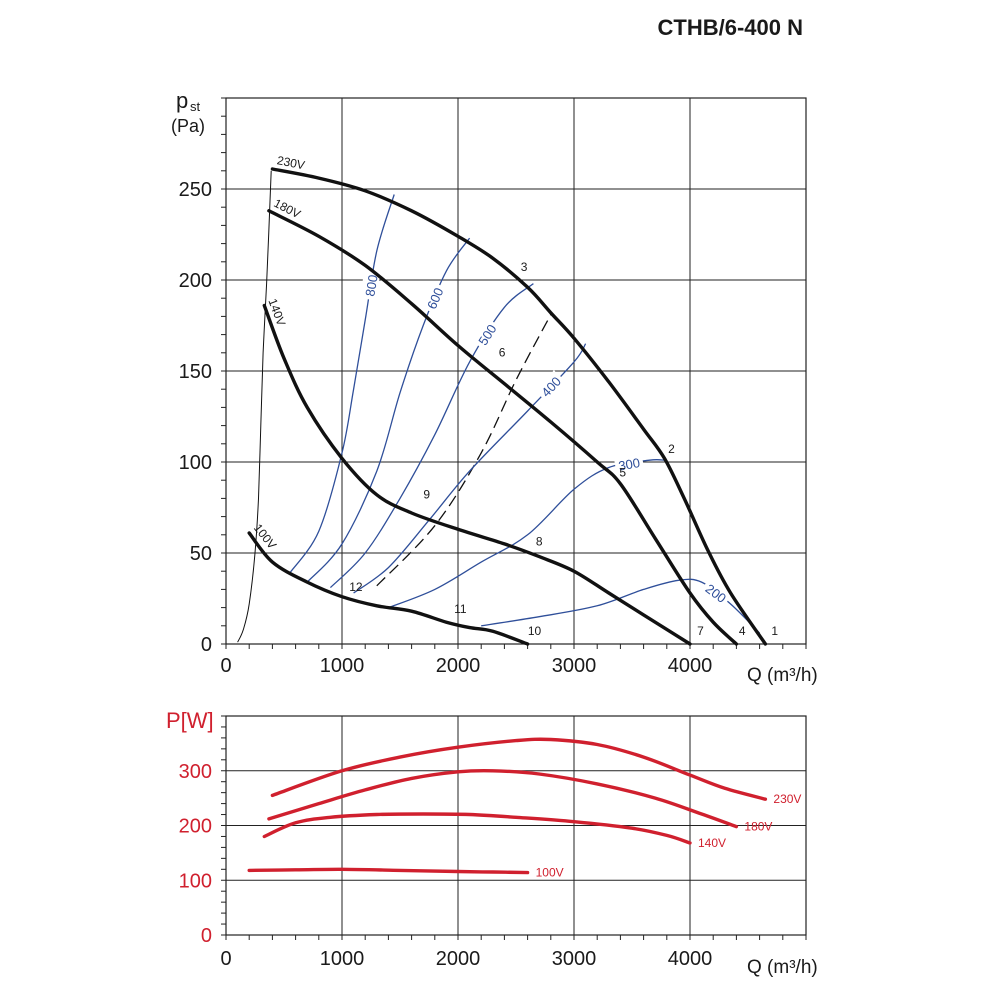 Image resolution: width=1000 pixels, height=1000 pixels. Describe the element at coordinates (225, 959) in the screenshot. I see `power-x-tick-label: 0` at that location.